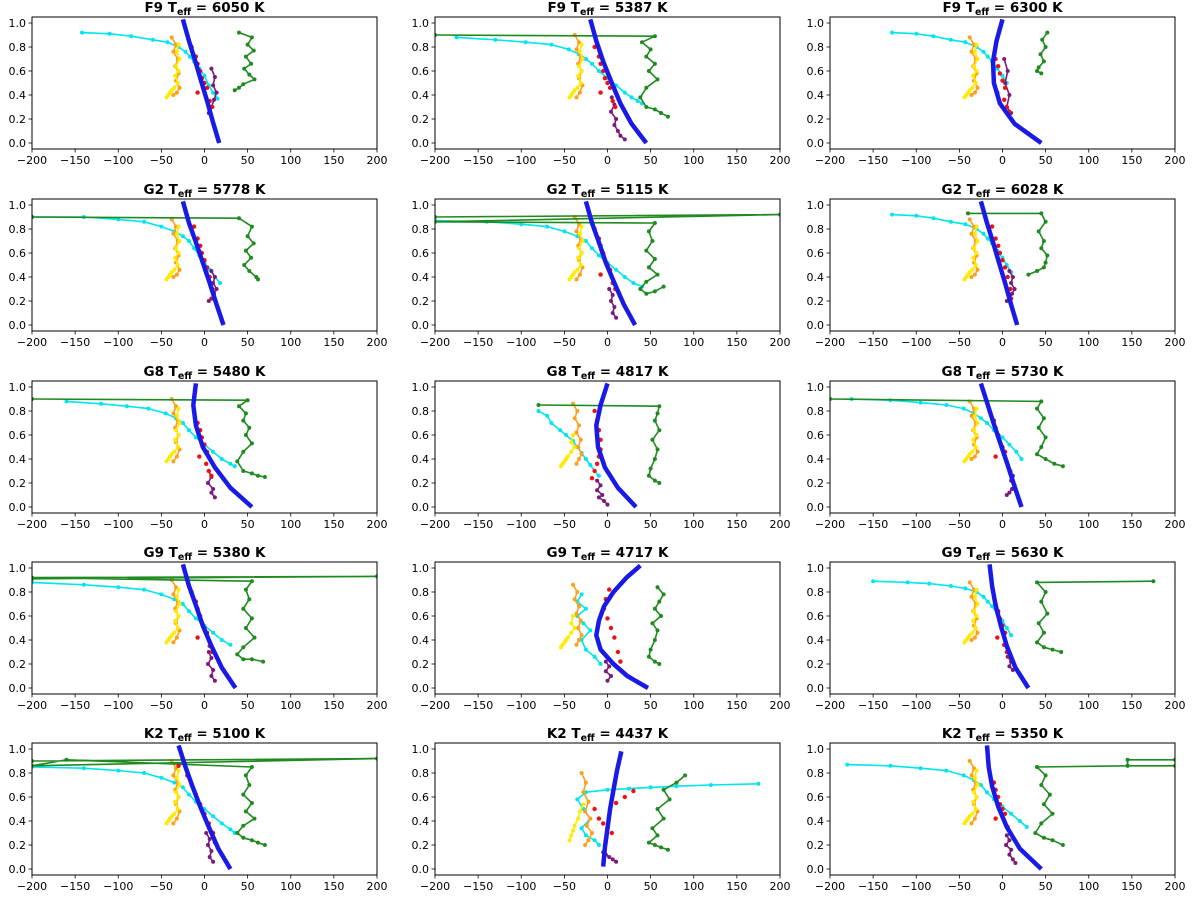  What do you see at coordinates (248, 342) in the screenshot?
I see `x-tick-label: 50` at bounding box center [248, 342].